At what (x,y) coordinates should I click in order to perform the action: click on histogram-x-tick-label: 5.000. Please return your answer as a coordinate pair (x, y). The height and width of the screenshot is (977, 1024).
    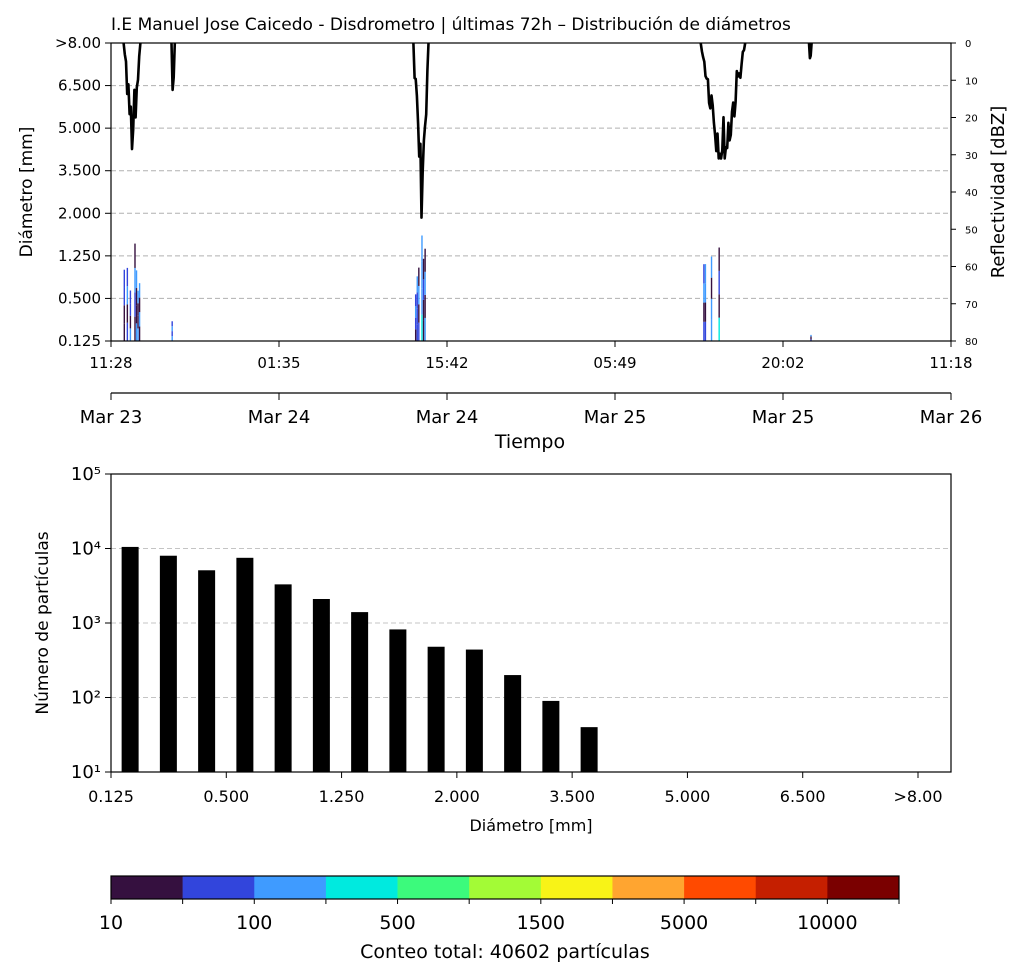
    Looking at the image, I should click on (688, 796).